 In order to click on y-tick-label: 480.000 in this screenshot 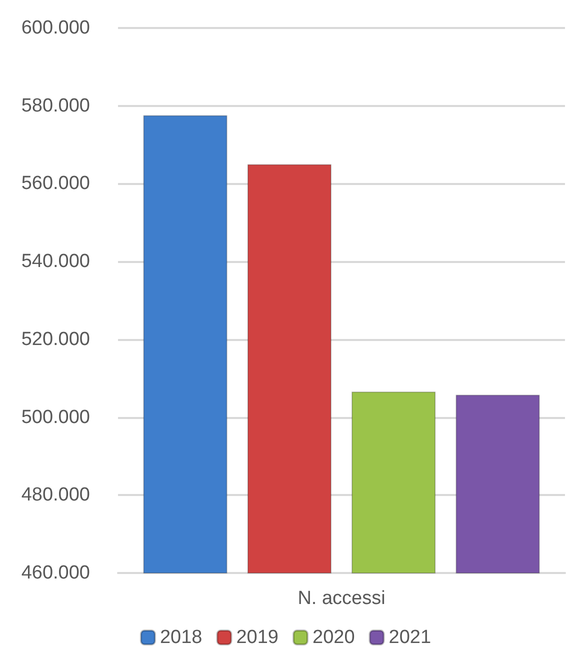, I will do `click(55, 495)`.